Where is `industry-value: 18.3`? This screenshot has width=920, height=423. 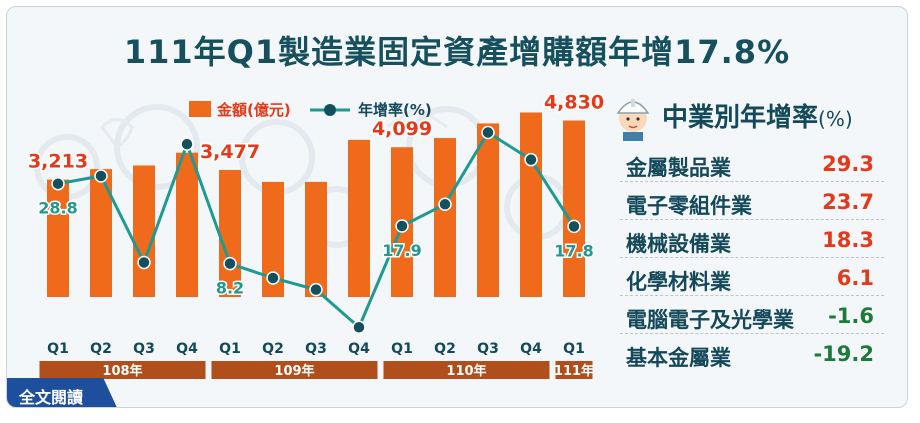 industry-value: 18.3 is located at coordinates (848, 240).